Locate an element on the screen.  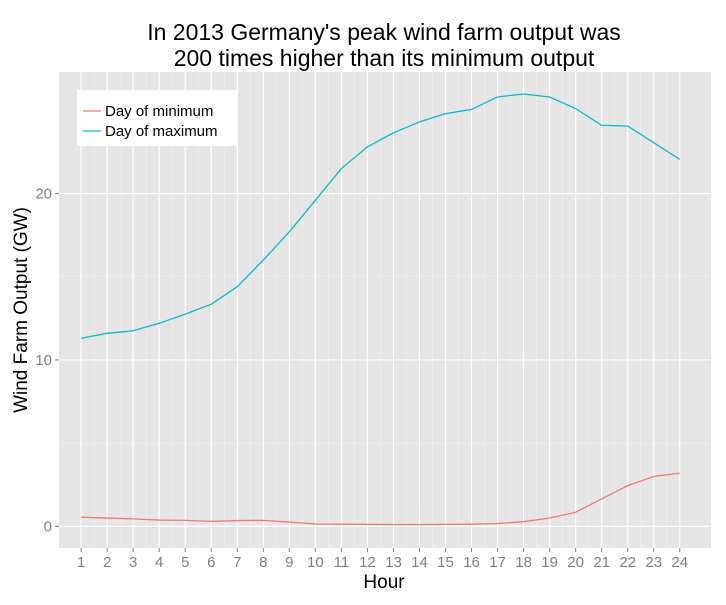
legend-box is located at coordinates (157, 118).